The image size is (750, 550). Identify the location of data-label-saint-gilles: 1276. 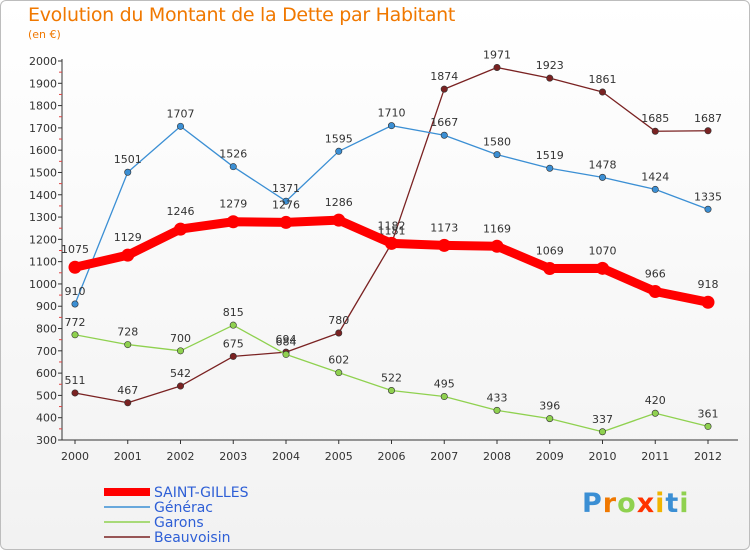
(286, 204).